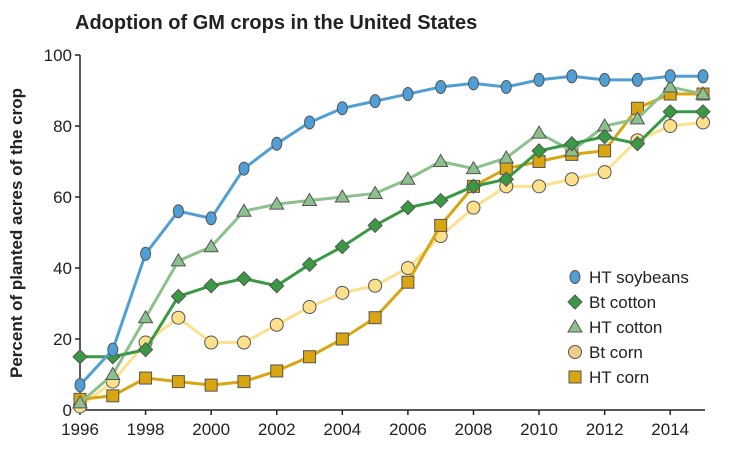 The width and height of the screenshot is (730, 455). What do you see at coordinates (146, 429) in the screenshot?
I see `x-tick-label: 1998` at bounding box center [146, 429].